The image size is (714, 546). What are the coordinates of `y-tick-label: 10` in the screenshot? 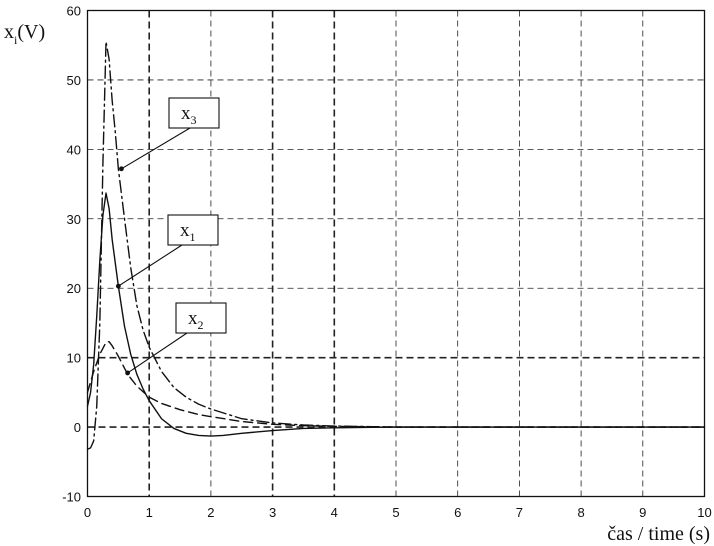 It's located at (74, 358).